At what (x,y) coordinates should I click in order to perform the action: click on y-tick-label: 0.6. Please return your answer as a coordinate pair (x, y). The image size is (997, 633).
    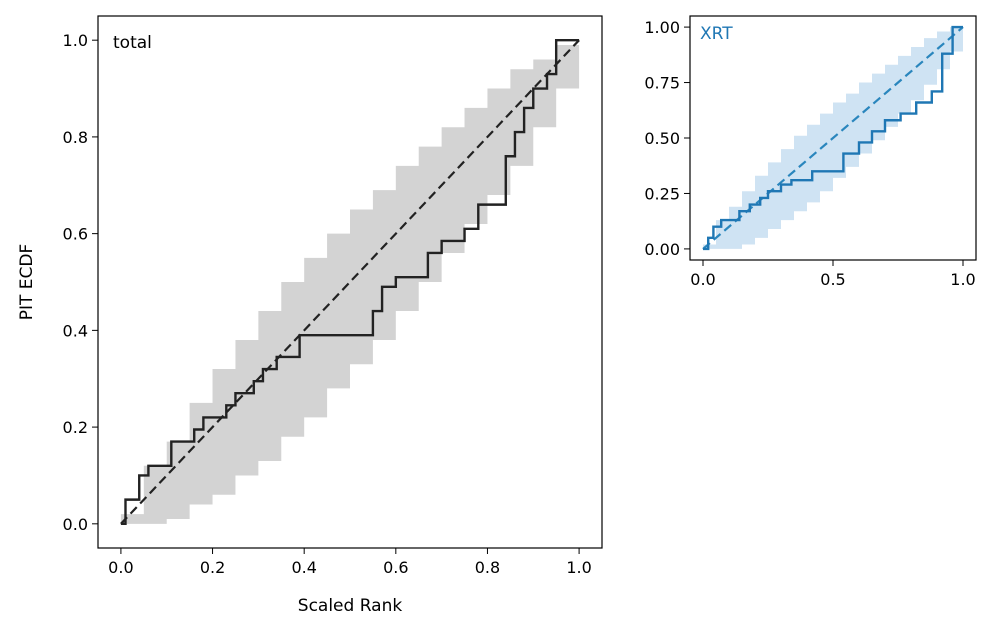
    Looking at the image, I should click on (75, 234).